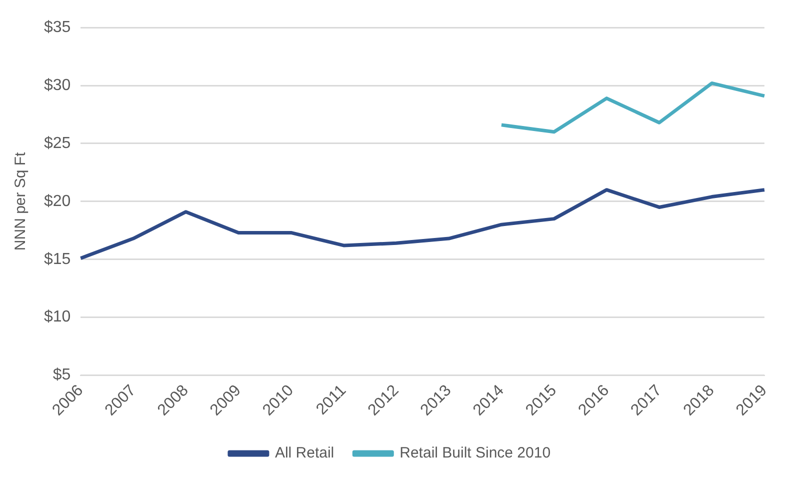 The height and width of the screenshot is (479, 792). Describe the element at coordinates (57, 27) in the screenshot. I see `y-tick-label: $35` at that location.